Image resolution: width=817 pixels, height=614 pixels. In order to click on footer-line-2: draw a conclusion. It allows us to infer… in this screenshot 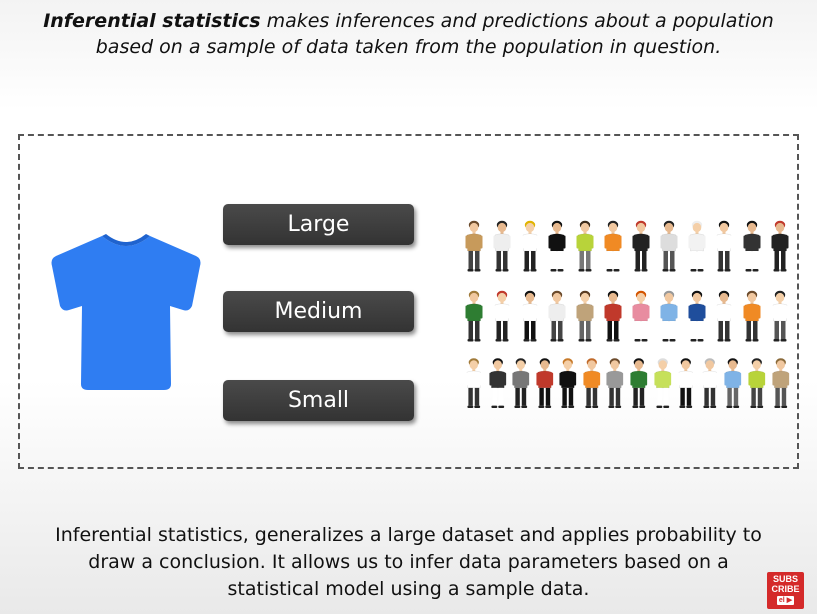, I will do `click(408, 562)`.